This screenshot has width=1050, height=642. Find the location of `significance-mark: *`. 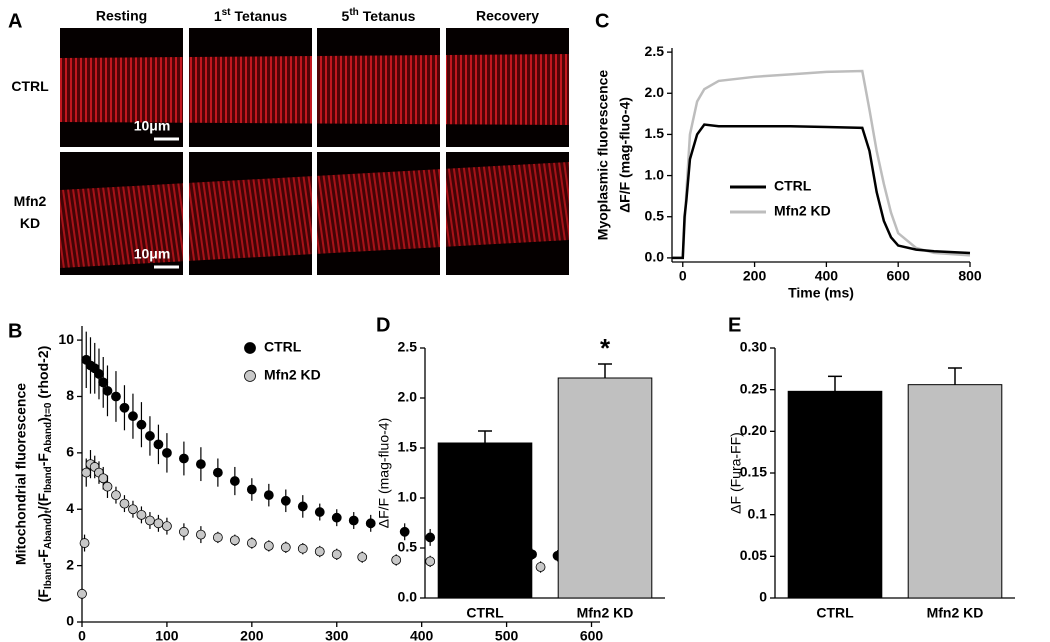

significance-mark: * is located at coordinates (605, 348).